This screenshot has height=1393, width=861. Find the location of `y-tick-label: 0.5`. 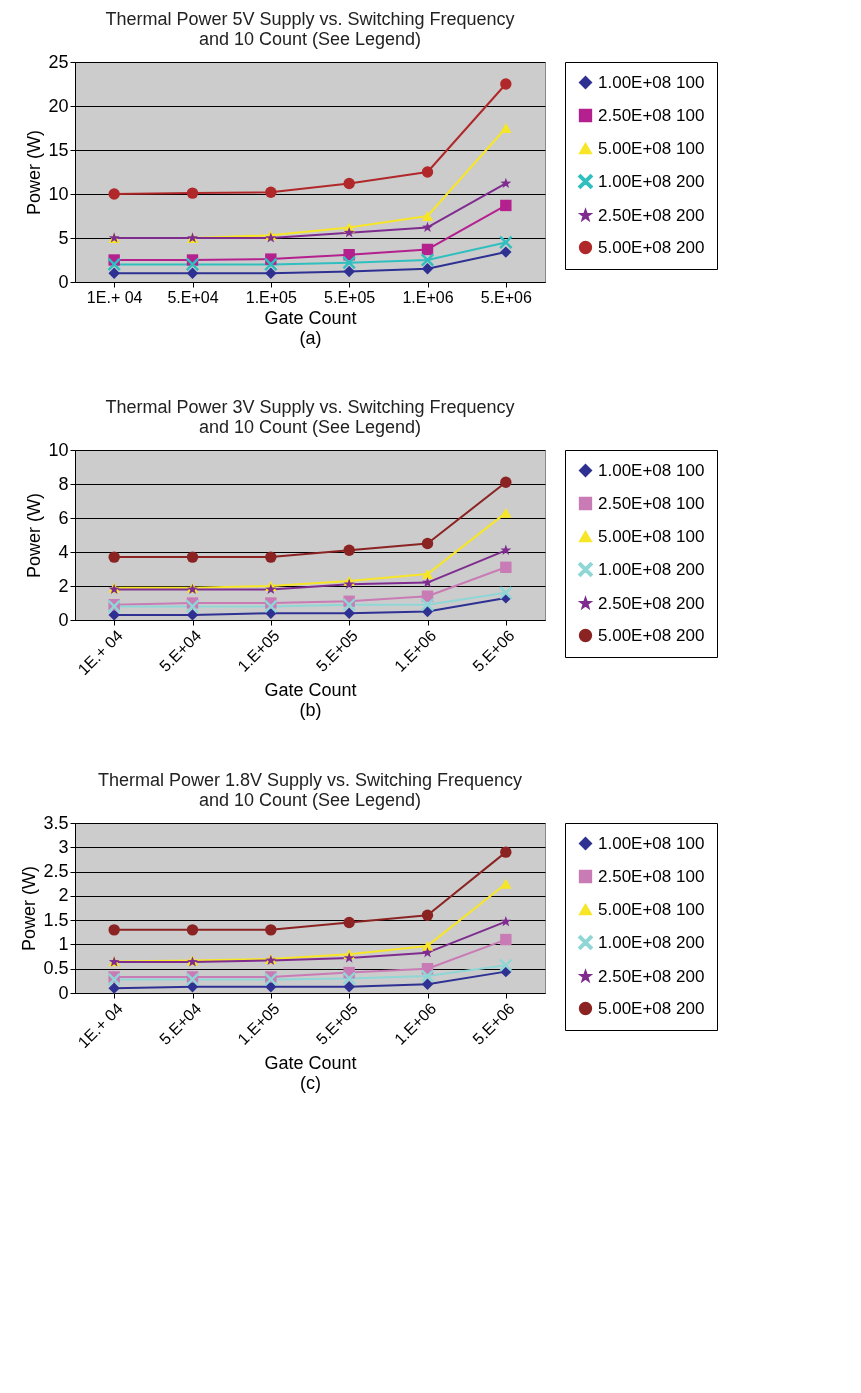

y-tick-label: 0.5 is located at coordinates (56, 968).